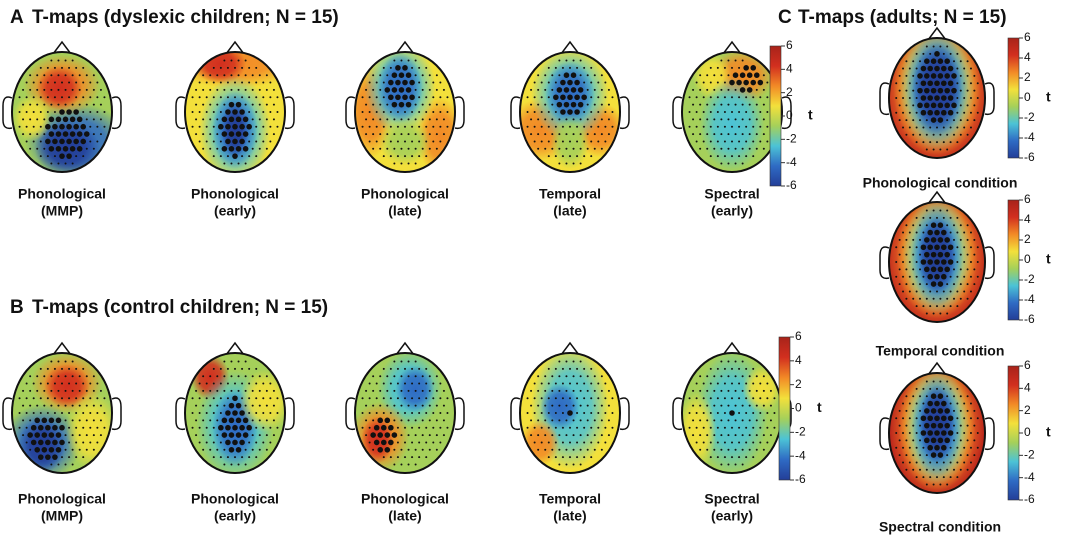  I want to click on colorbar-tick-label: -2, so click(1029, 455).